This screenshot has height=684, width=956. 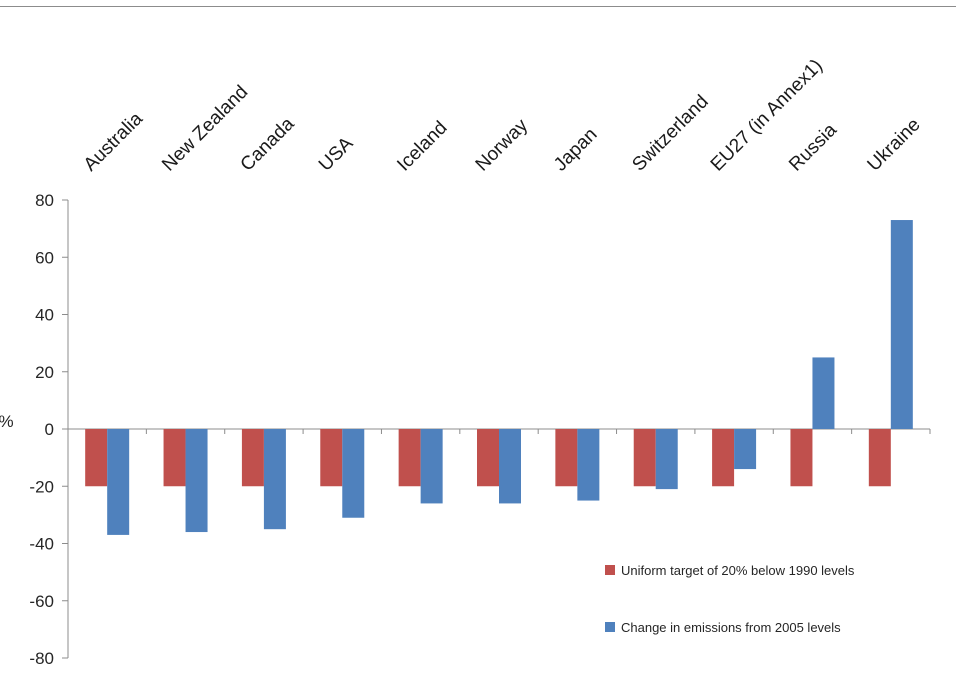 What do you see at coordinates (44, 372) in the screenshot?
I see `y-tick-label: 20` at bounding box center [44, 372].